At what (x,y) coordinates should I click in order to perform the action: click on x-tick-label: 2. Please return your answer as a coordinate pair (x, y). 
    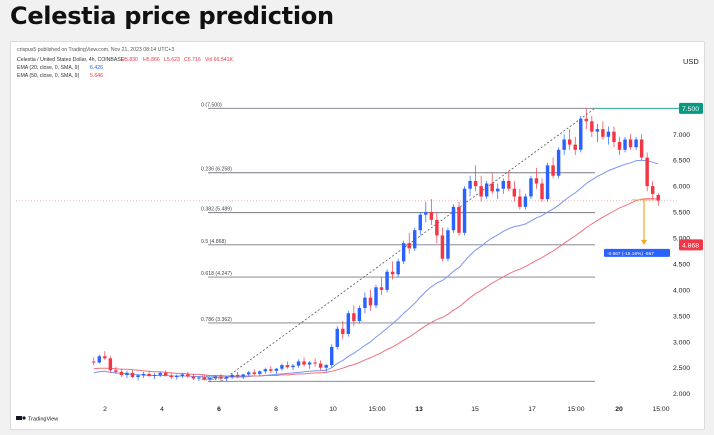
    Looking at the image, I should click on (105, 409).